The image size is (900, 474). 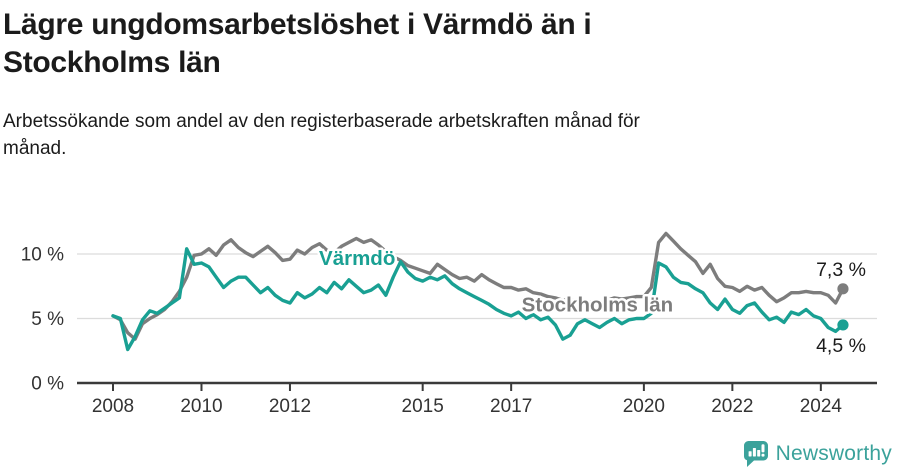 What do you see at coordinates (511, 406) in the screenshot?
I see `x-tick-label: 2017` at bounding box center [511, 406].